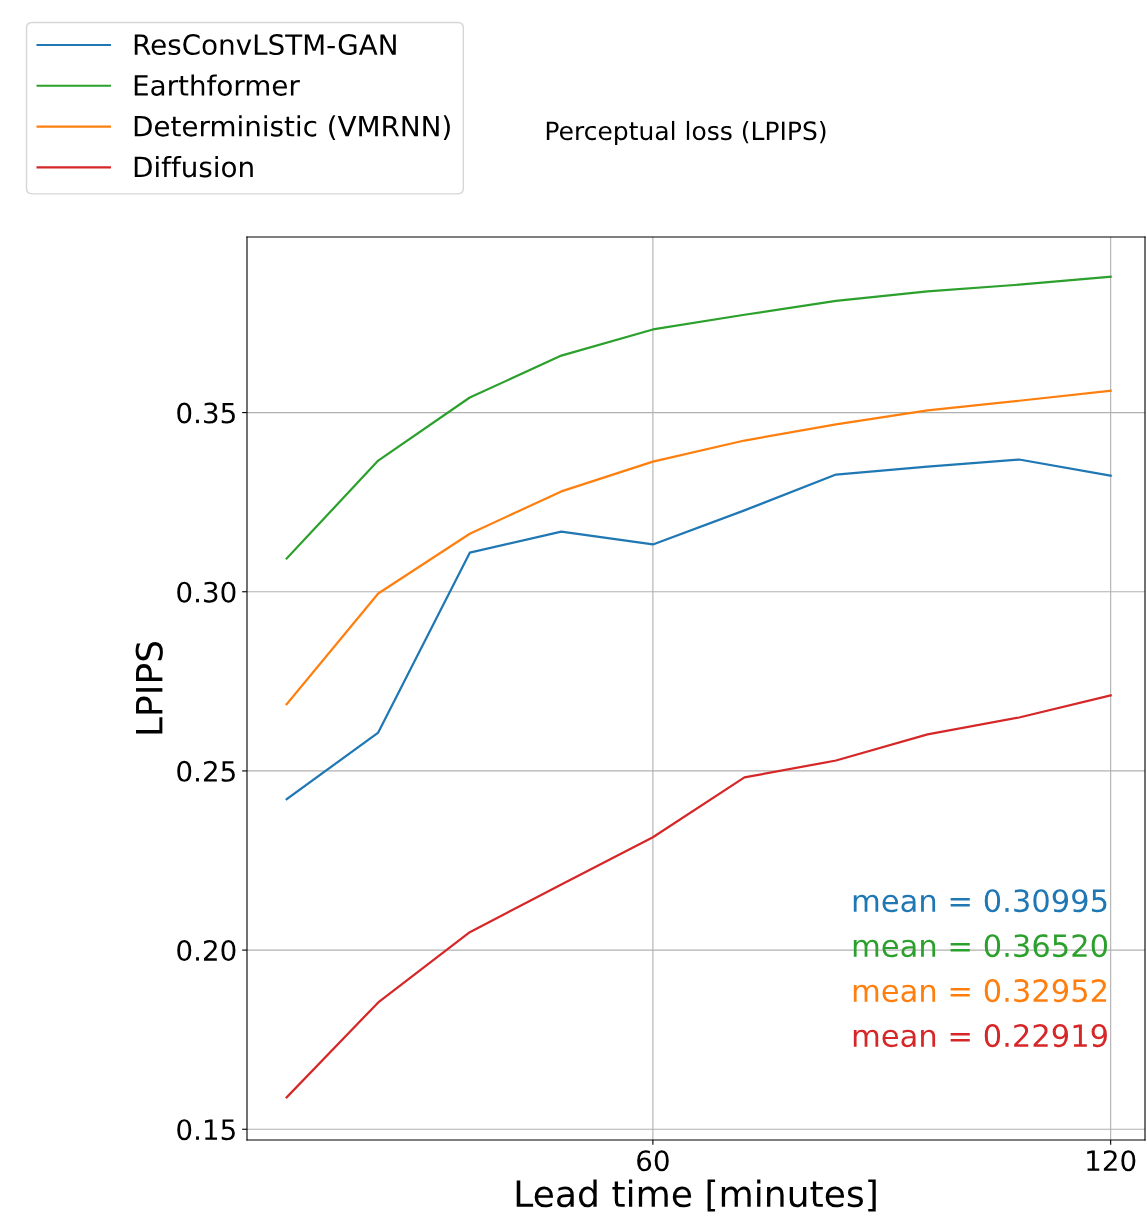 The image size is (1147, 1229). What do you see at coordinates (980, 991) in the screenshot?
I see `annotation: mean = 0.32952` at bounding box center [980, 991].